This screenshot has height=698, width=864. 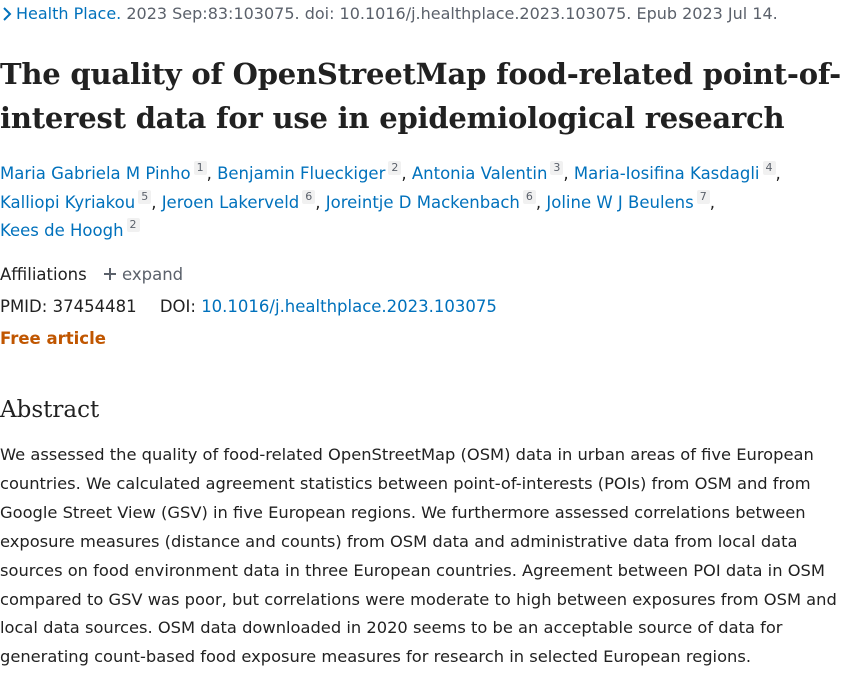 What do you see at coordinates (62, 230) in the screenshot?
I see `author-link: Kees de Hoogh` at bounding box center [62, 230].